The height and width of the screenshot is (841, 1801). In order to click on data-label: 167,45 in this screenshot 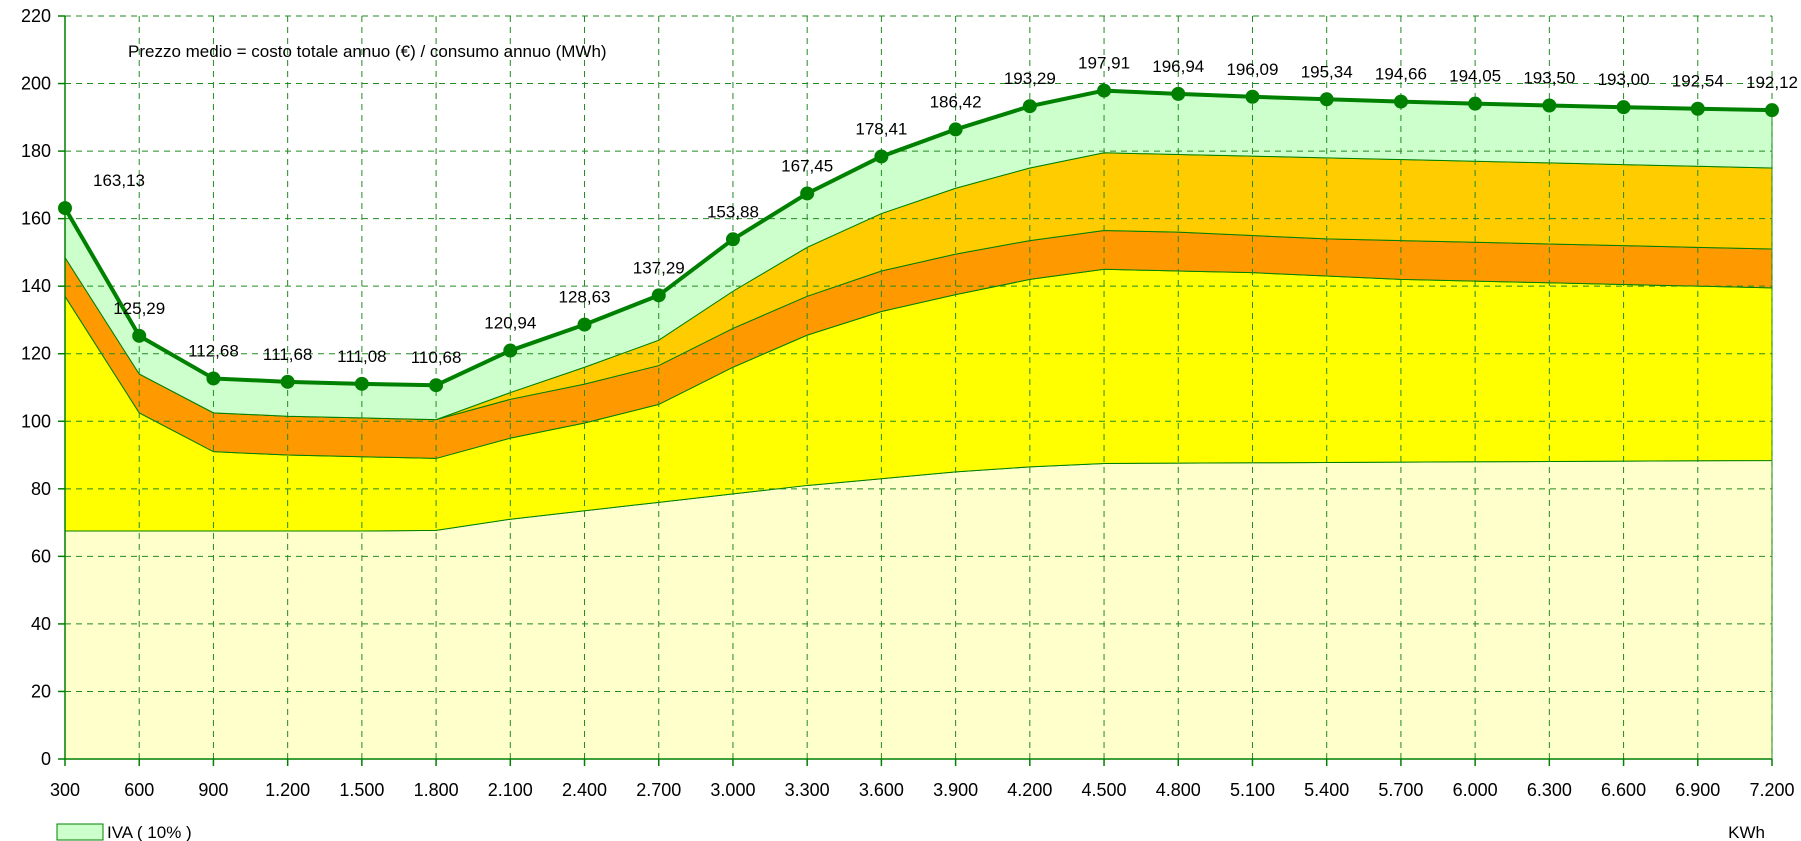, I will do `click(807, 165)`.